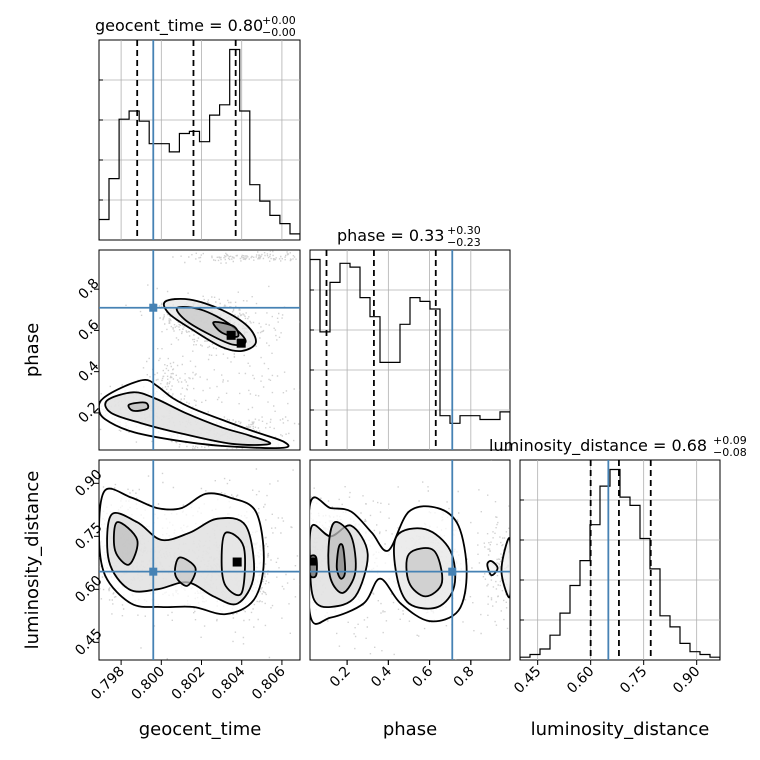 Image resolution: width=760 pixels, height=760 pixels. I want to click on x-tick-label: 0.2, so click(340, 677).